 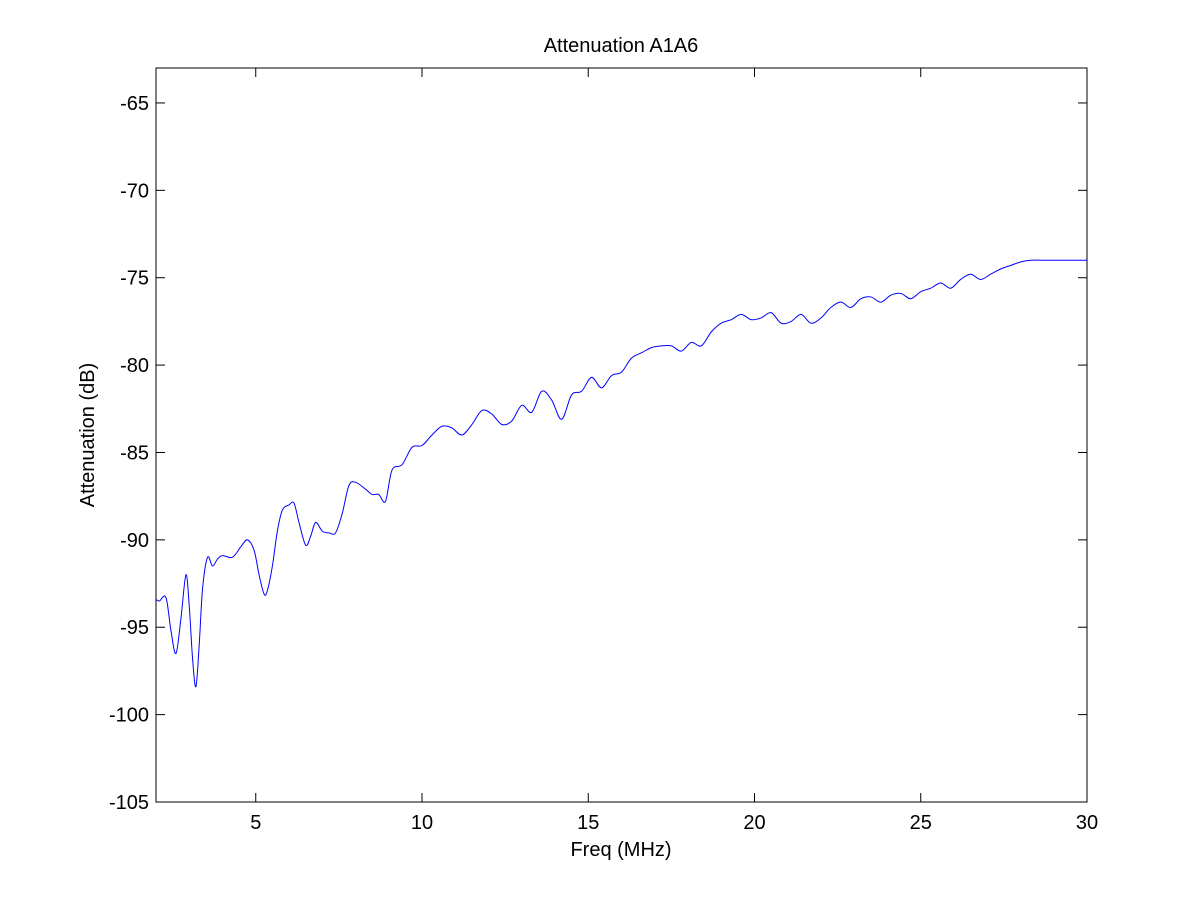 I want to click on y-tick-label: -90, so click(x=134, y=541).